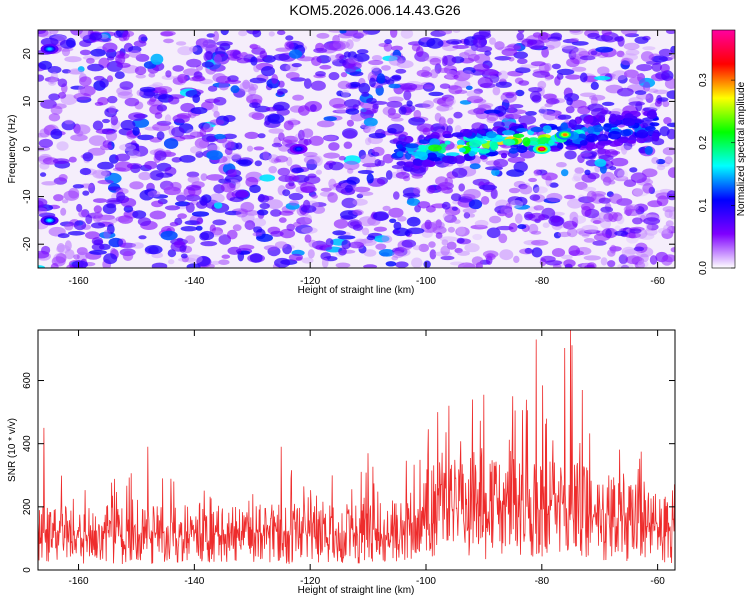  What do you see at coordinates (310, 581) in the screenshot?
I see `x-tick-label: -120` at bounding box center [310, 581].